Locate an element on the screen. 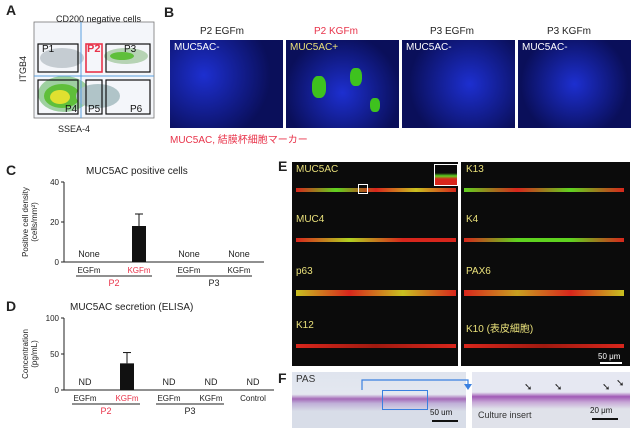 Image resolution: width=633 pixels, height=430 pixels. muc5ac-positive-cells is located at coordinates (319, 87).